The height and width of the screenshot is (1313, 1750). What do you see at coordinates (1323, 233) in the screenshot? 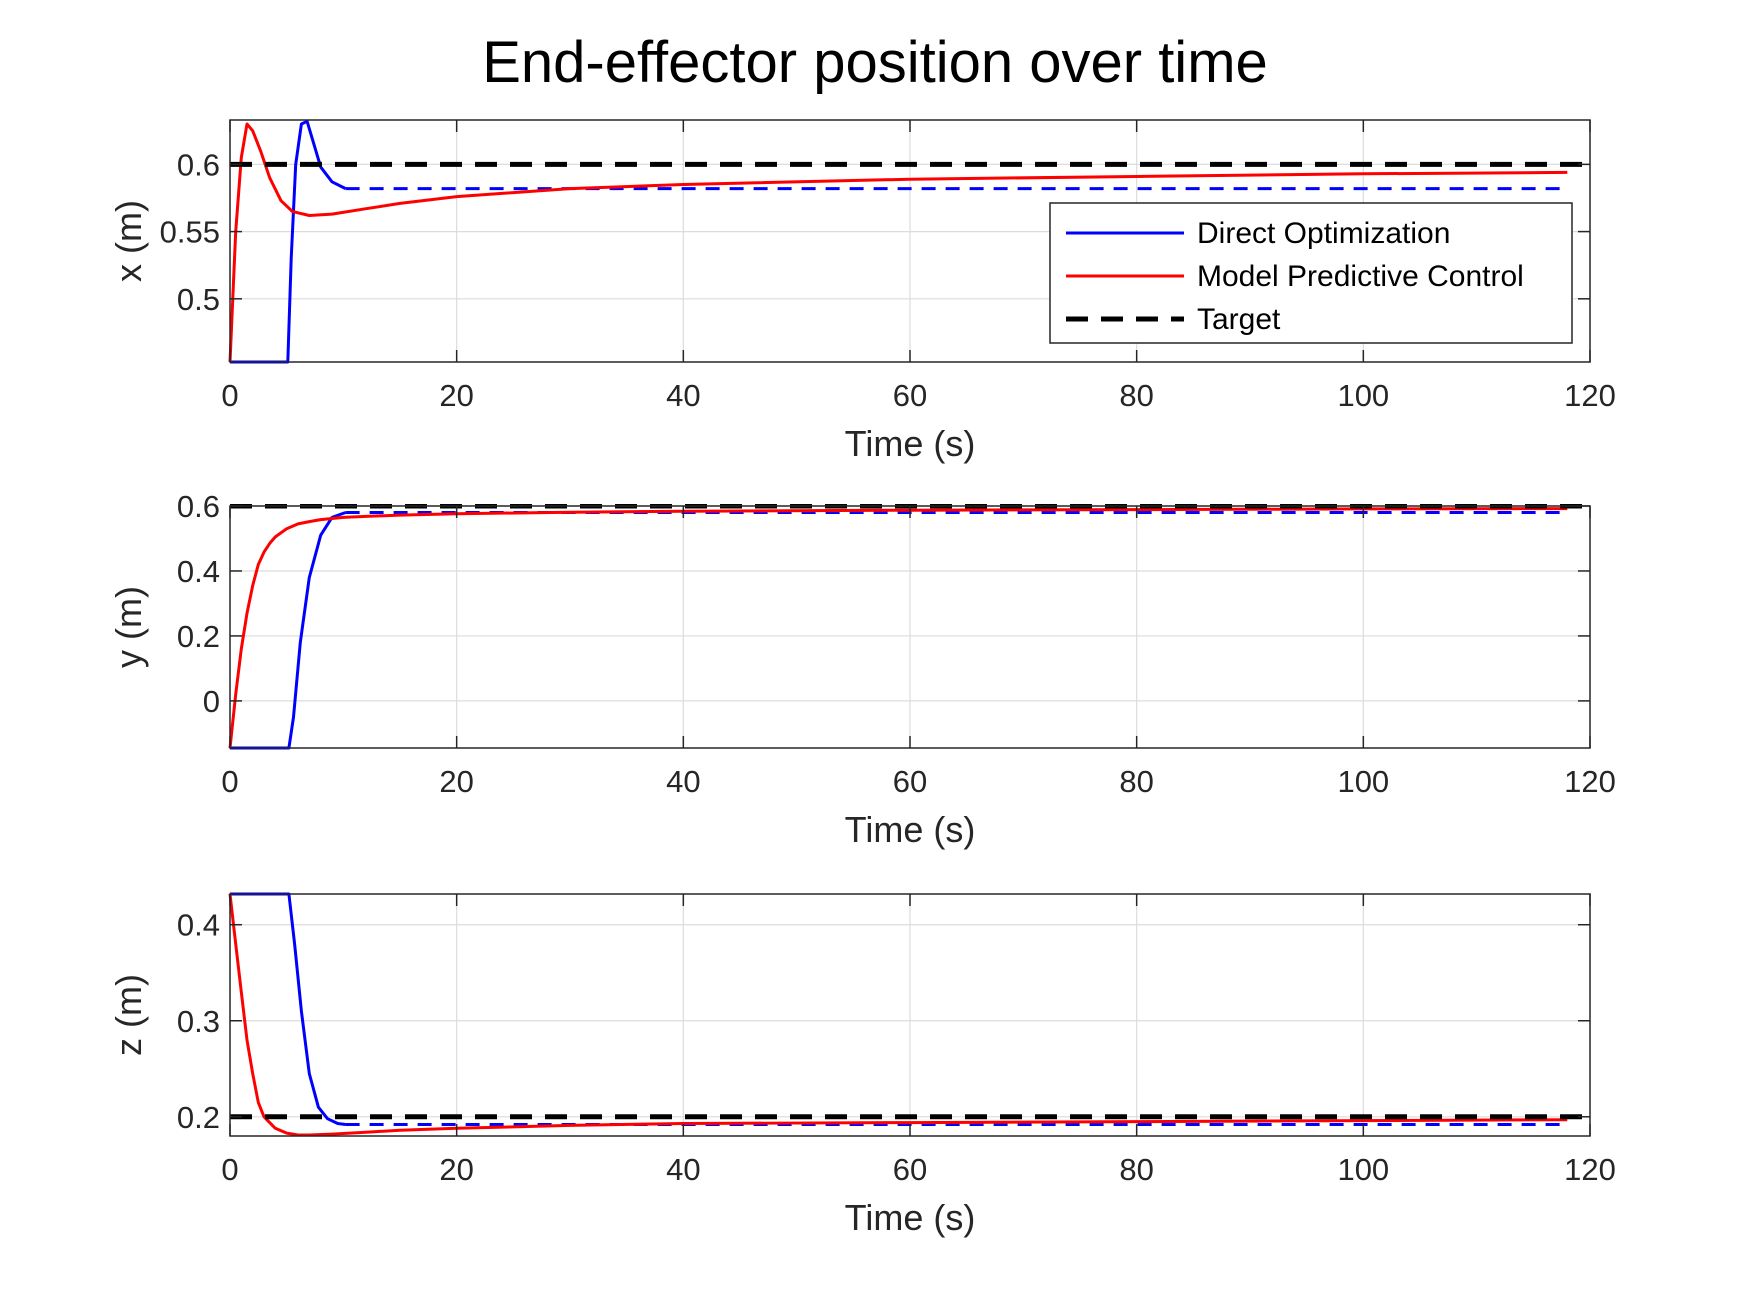
I see `legend-label: Direct Optimization` at bounding box center [1323, 233].